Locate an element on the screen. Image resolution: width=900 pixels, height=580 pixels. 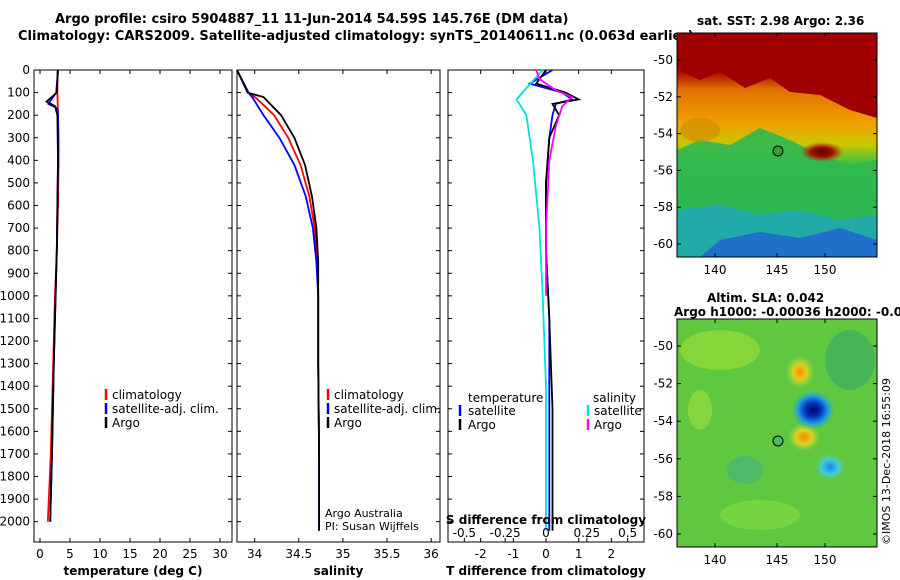
depth-tick-label: 1800 is located at coordinates (15, 477).